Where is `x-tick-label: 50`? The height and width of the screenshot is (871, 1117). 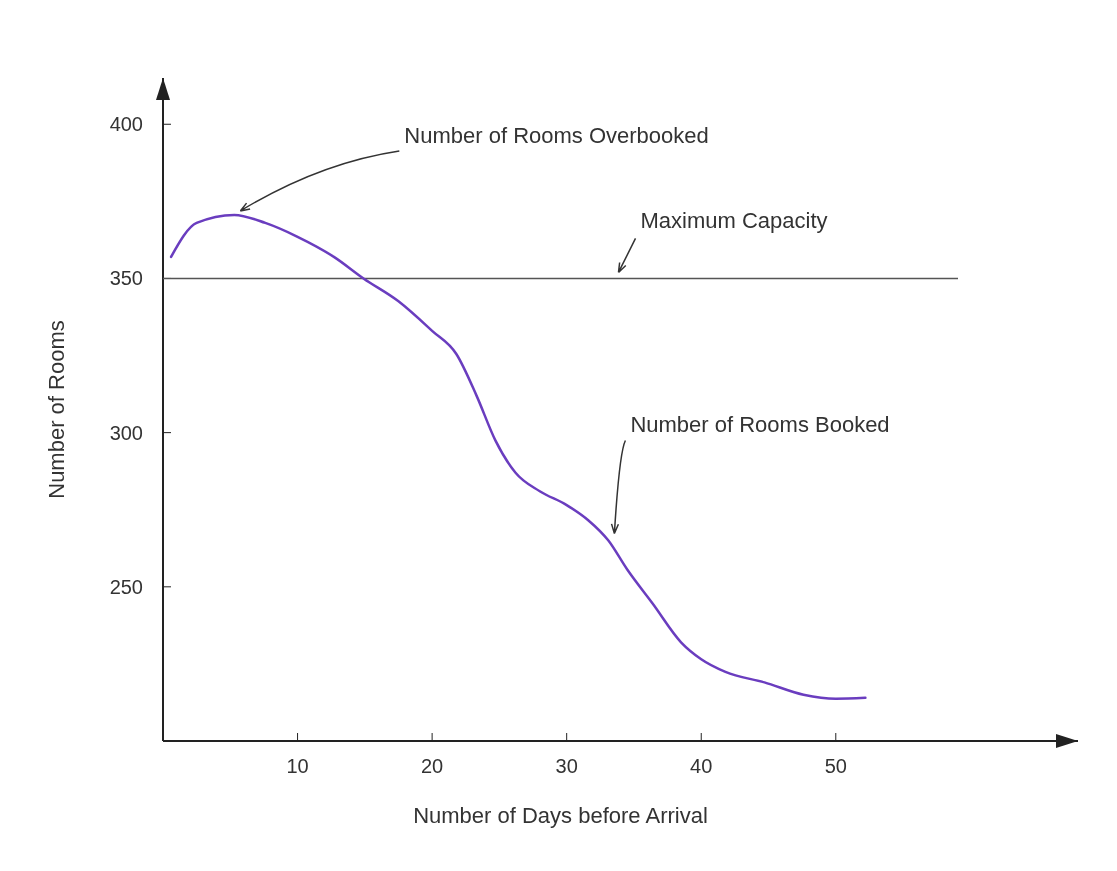
x-tick-label: 50 is located at coordinates (835, 766).